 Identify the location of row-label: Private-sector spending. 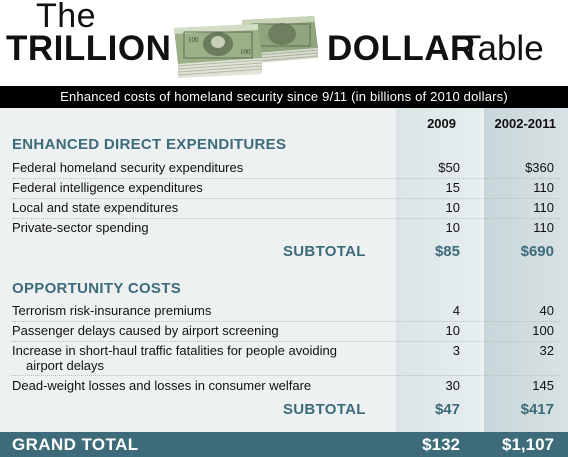
(80, 227).